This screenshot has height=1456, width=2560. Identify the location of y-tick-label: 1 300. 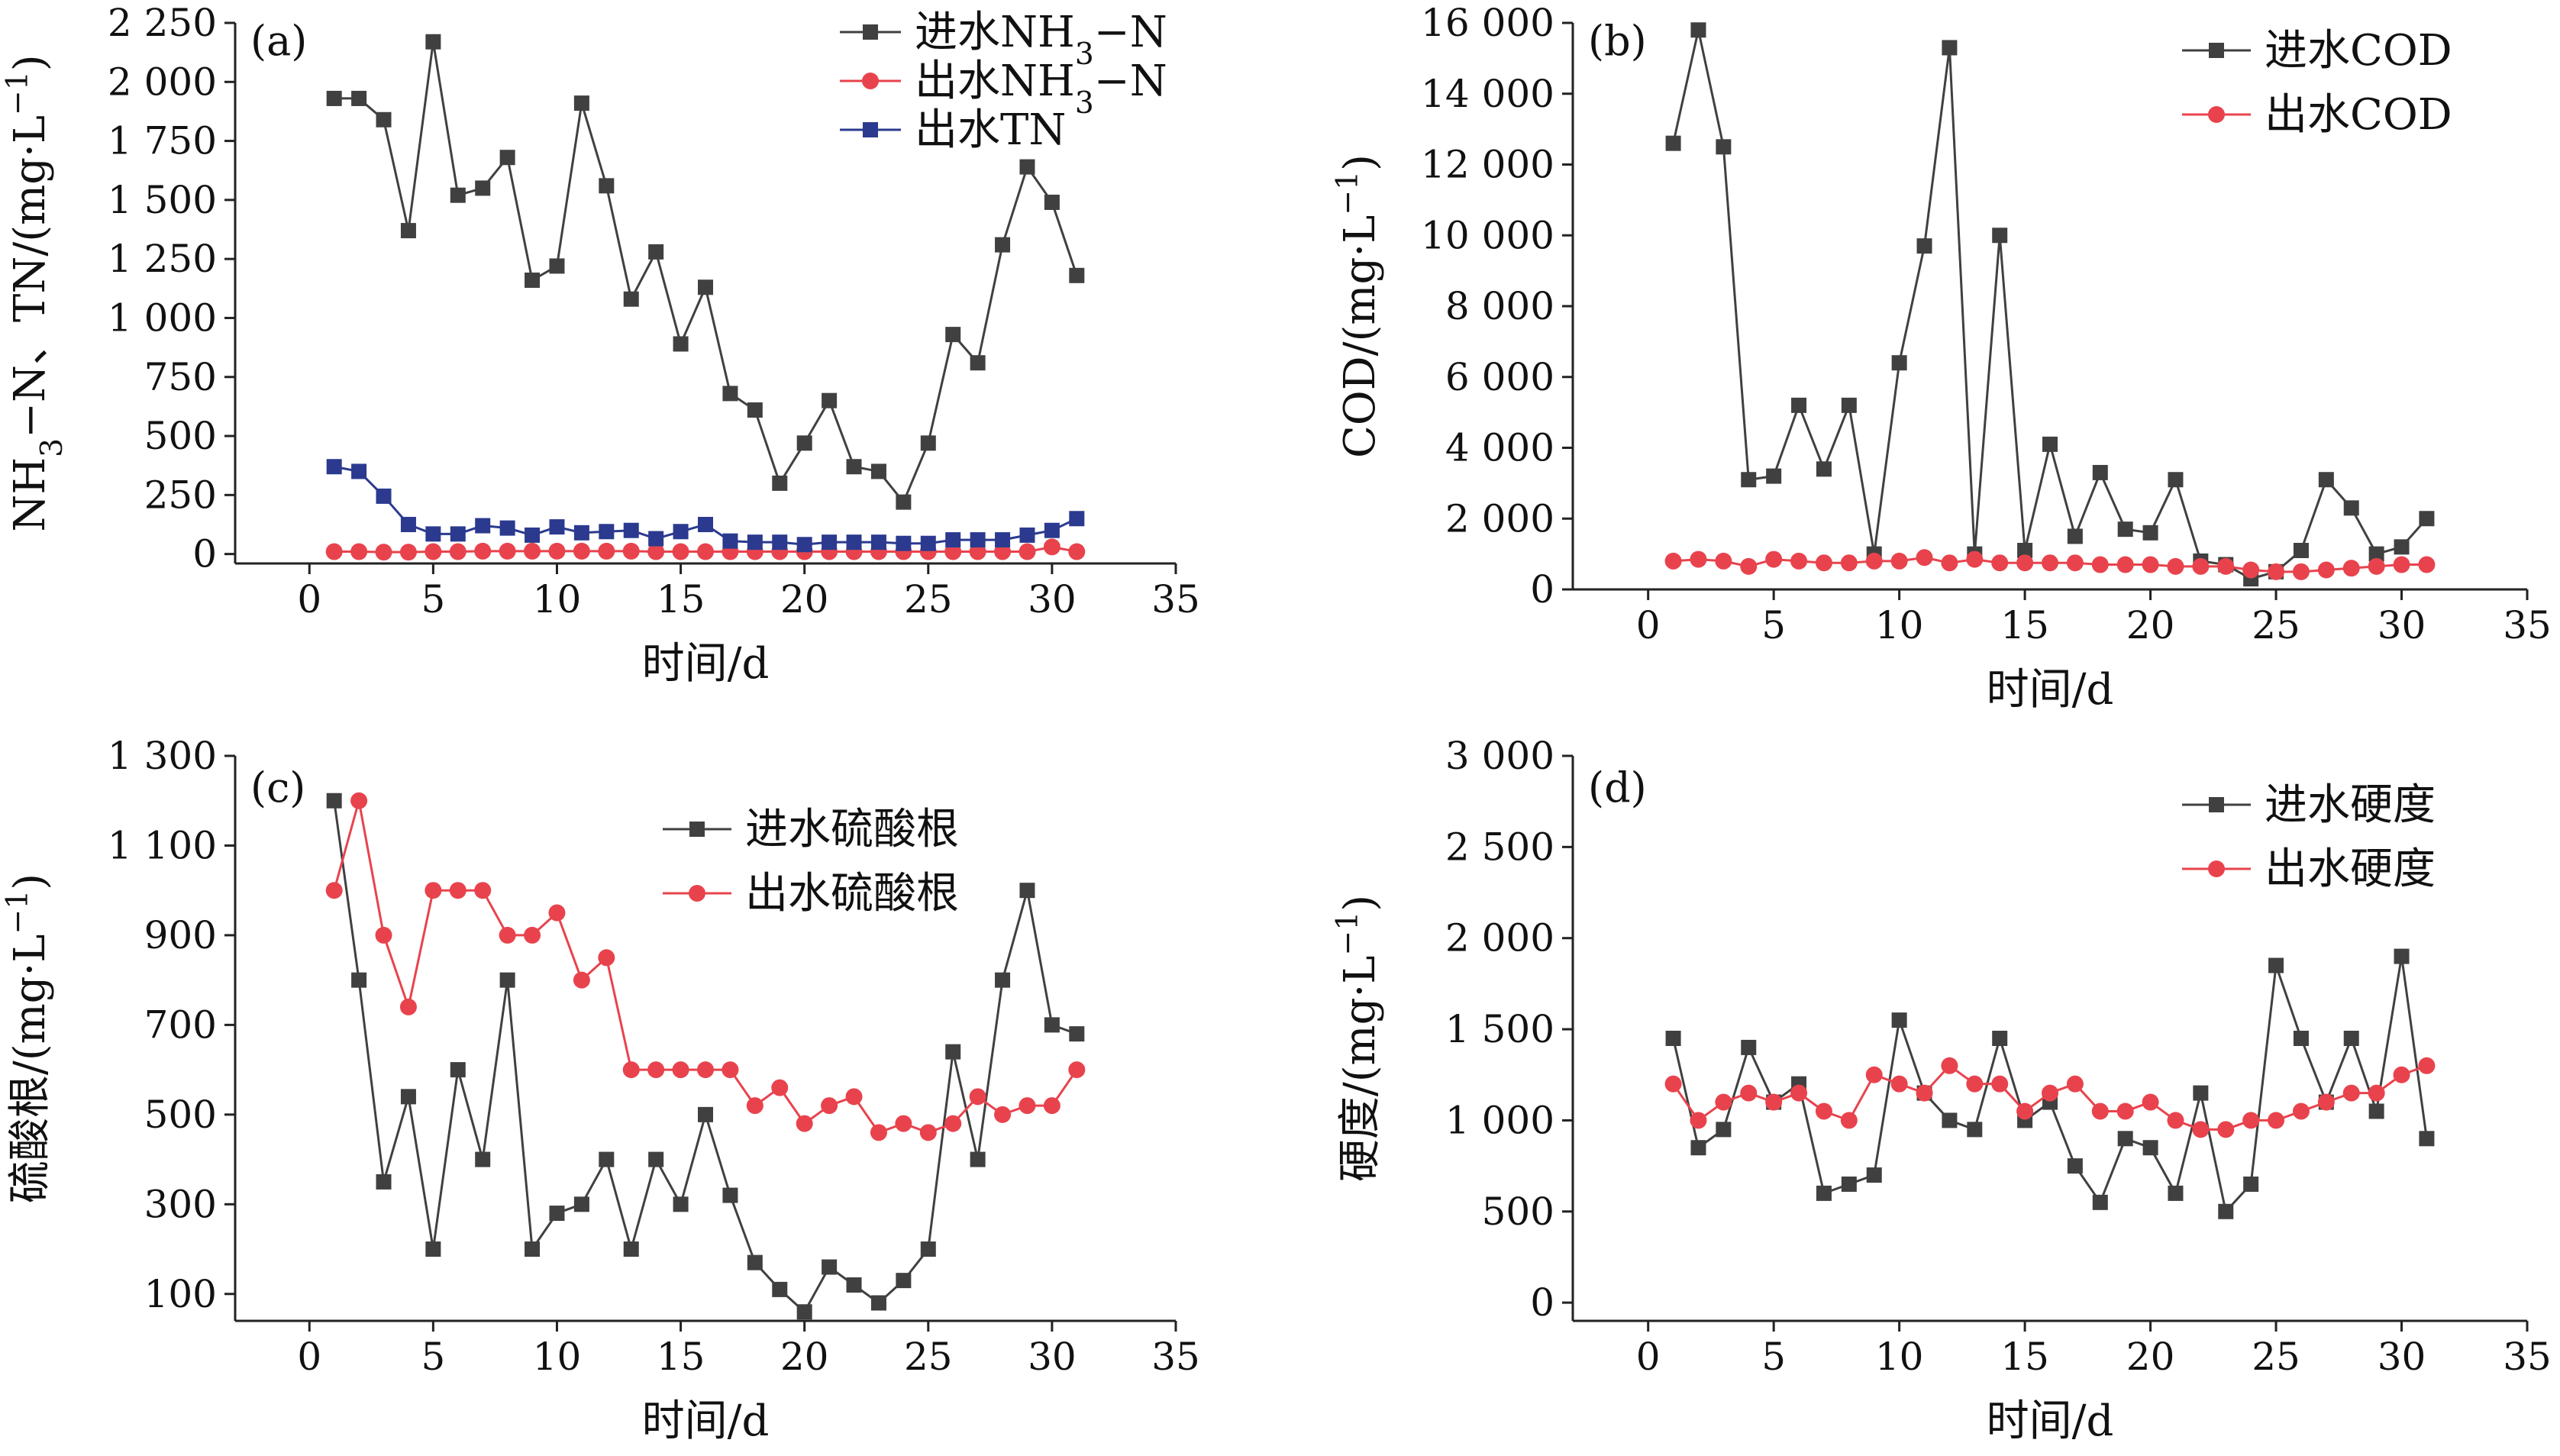
(162, 756).